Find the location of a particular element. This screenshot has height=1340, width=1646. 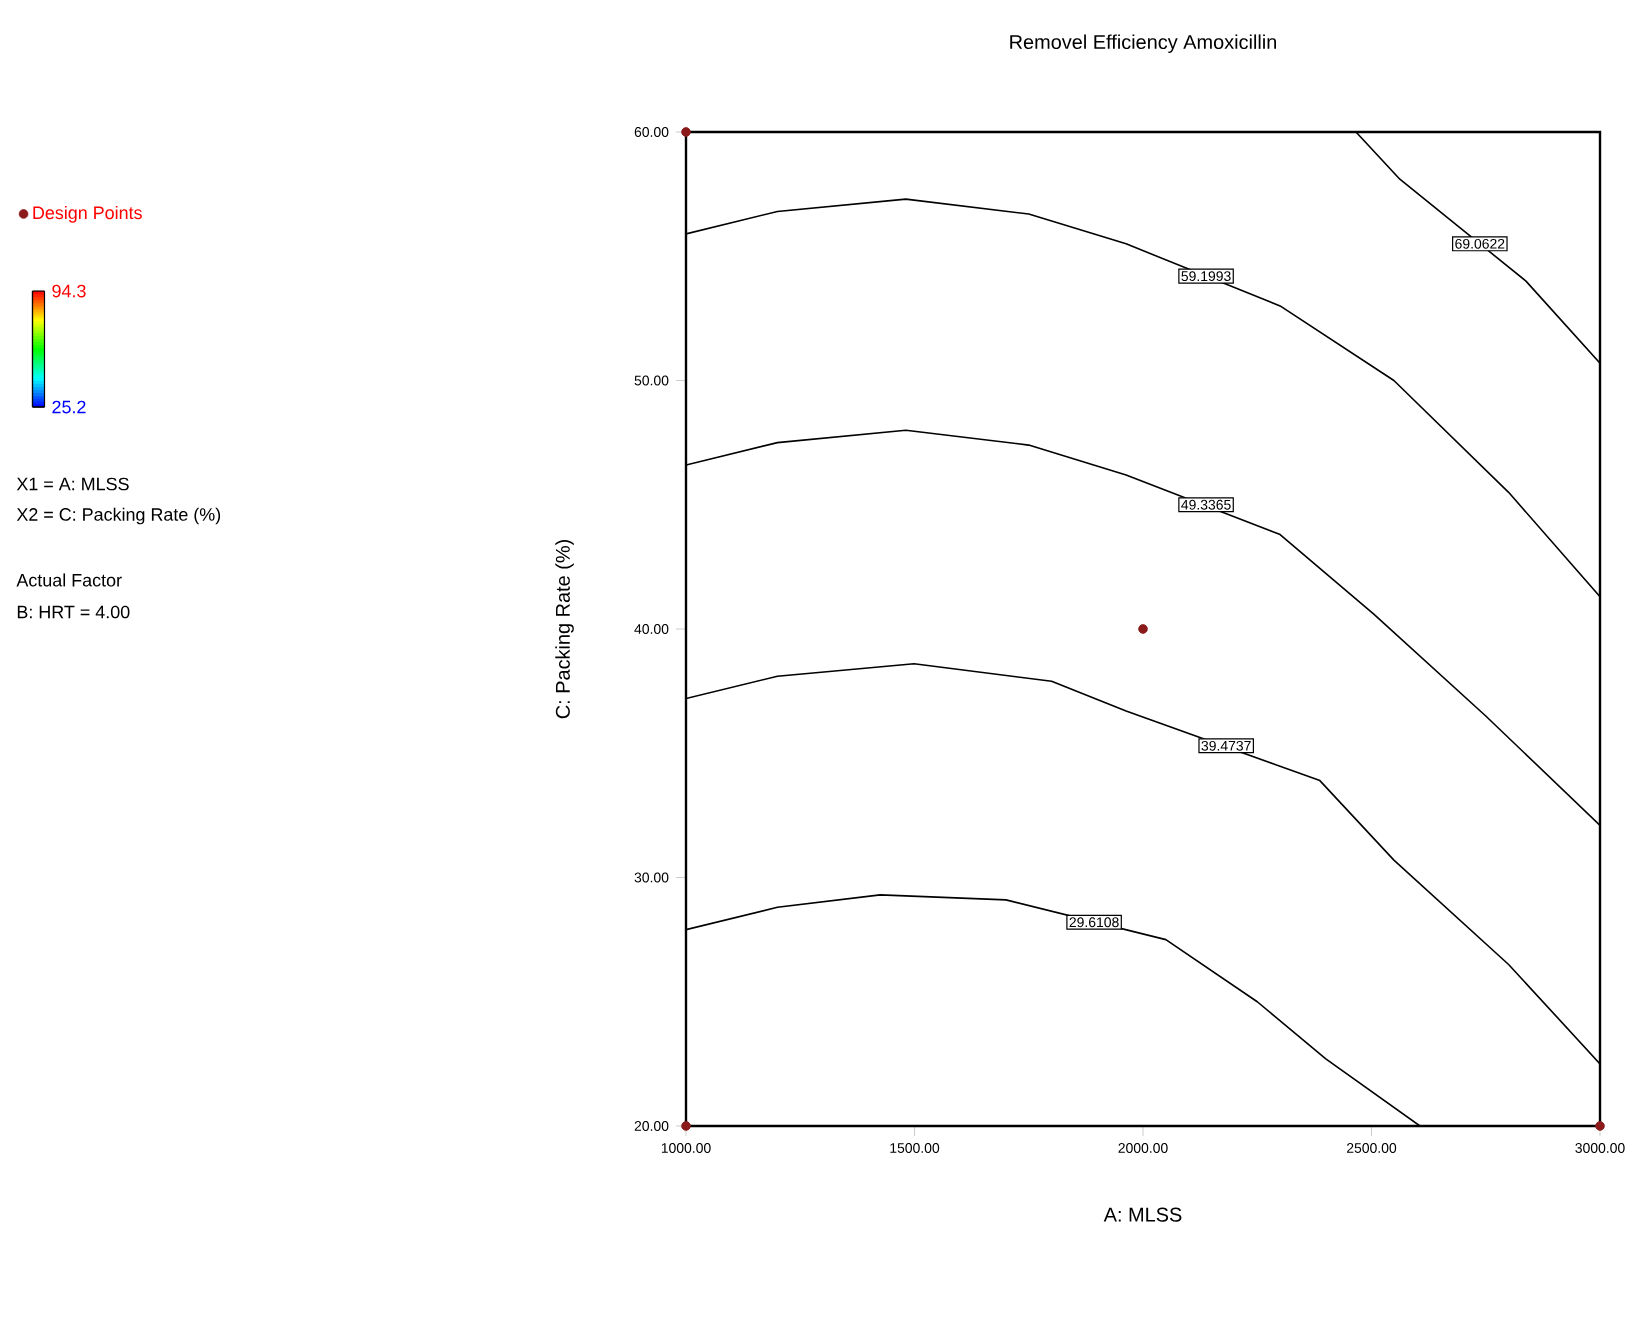

text: B: HRT = 4.00 is located at coordinates (73, 612).